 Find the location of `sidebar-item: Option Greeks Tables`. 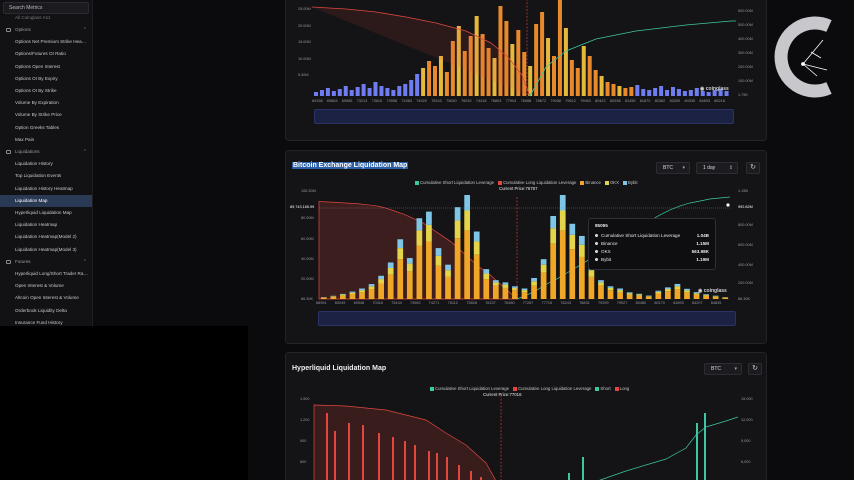

sidebar-item: Option Greeks Tables is located at coordinates (46, 128).